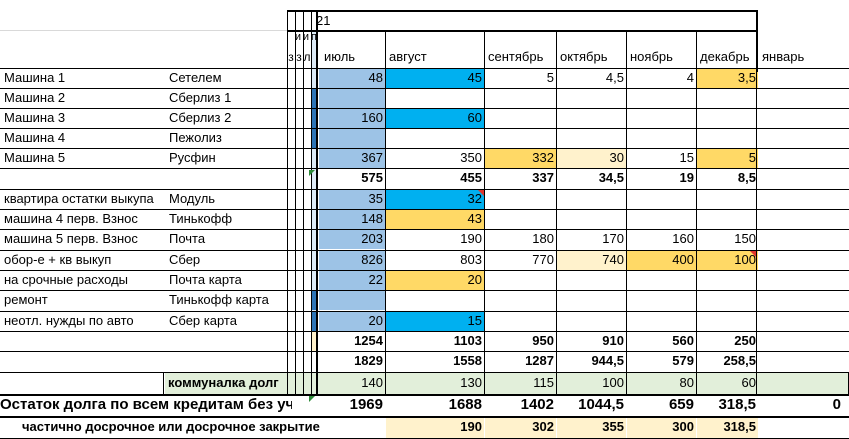 The height and width of the screenshot is (439, 849). Describe the element at coordinates (651, 56) in the screenshot. I see `month-header: ноябрь` at that location.